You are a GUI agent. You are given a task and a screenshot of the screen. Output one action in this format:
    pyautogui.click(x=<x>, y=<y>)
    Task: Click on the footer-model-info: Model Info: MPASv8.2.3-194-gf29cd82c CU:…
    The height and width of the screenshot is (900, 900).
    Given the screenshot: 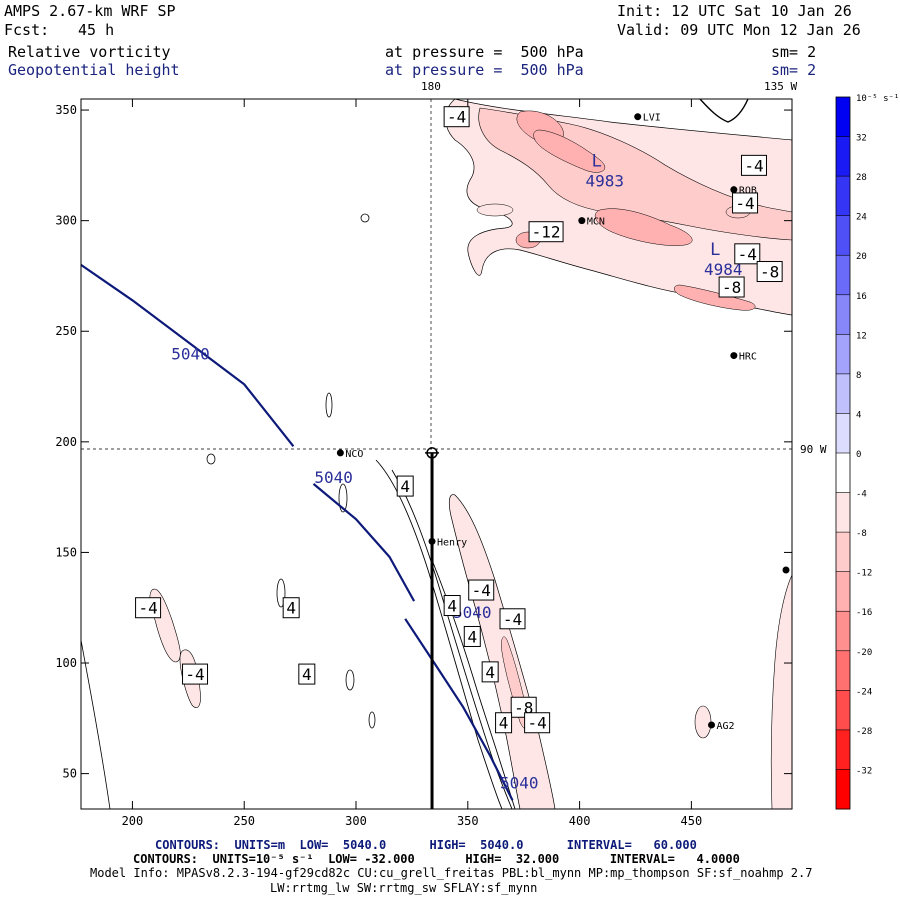 What is the action you would take?
    pyautogui.click(x=451, y=873)
    